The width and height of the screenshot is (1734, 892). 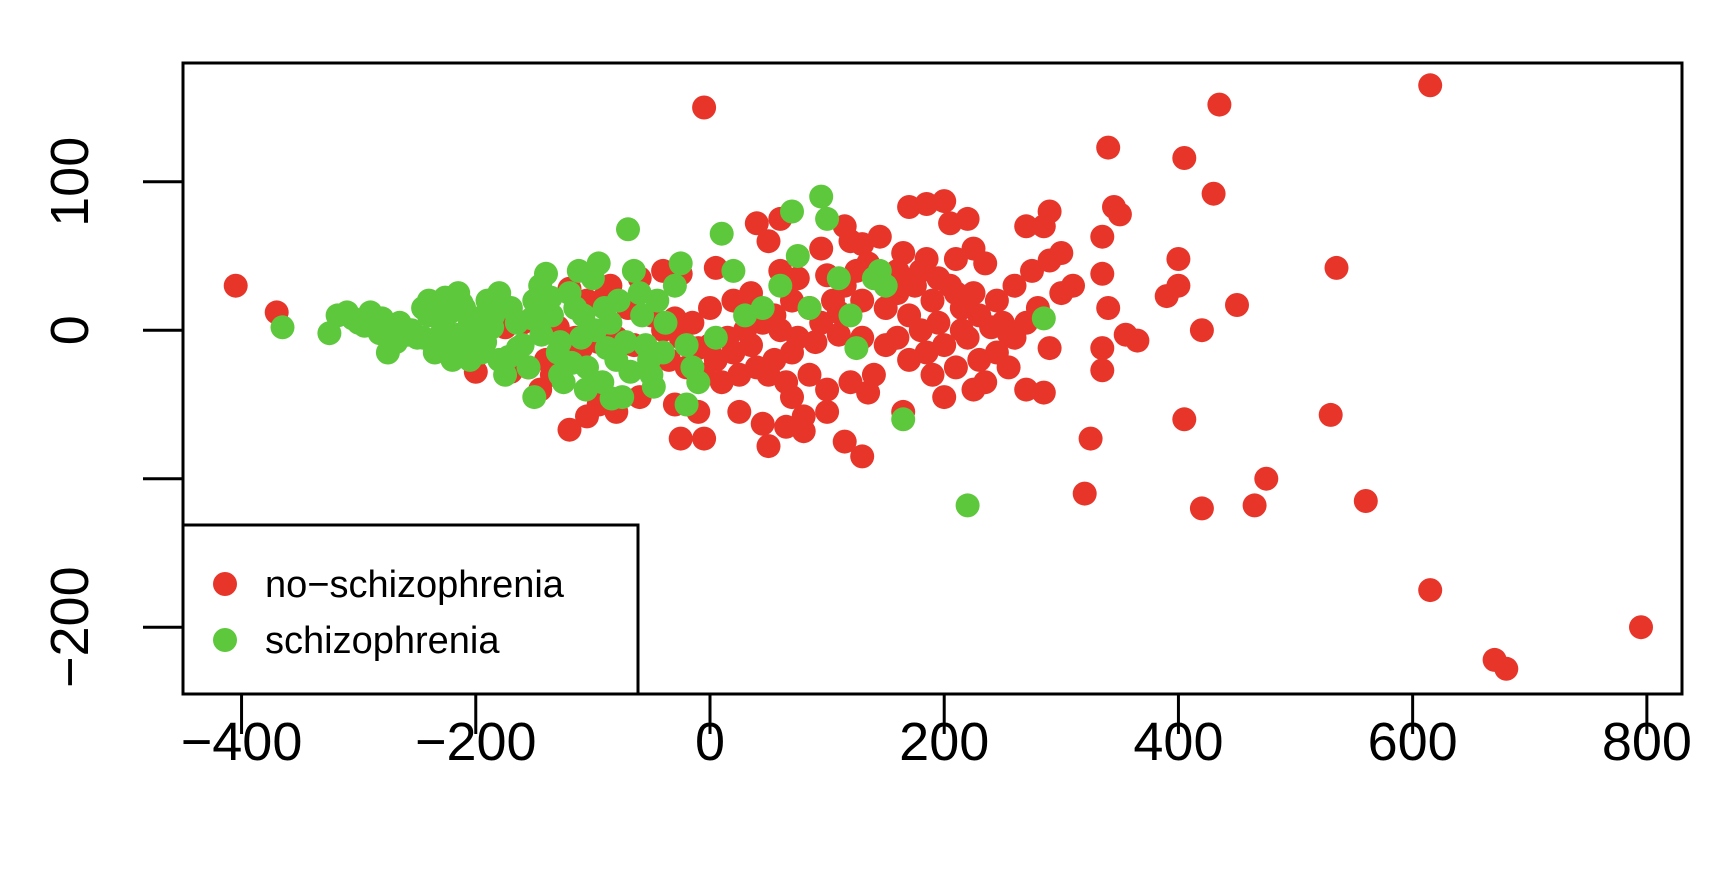 What do you see at coordinates (944, 742) in the screenshot?
I see `x-tick-label: 200` at bounding box center [944, 742].